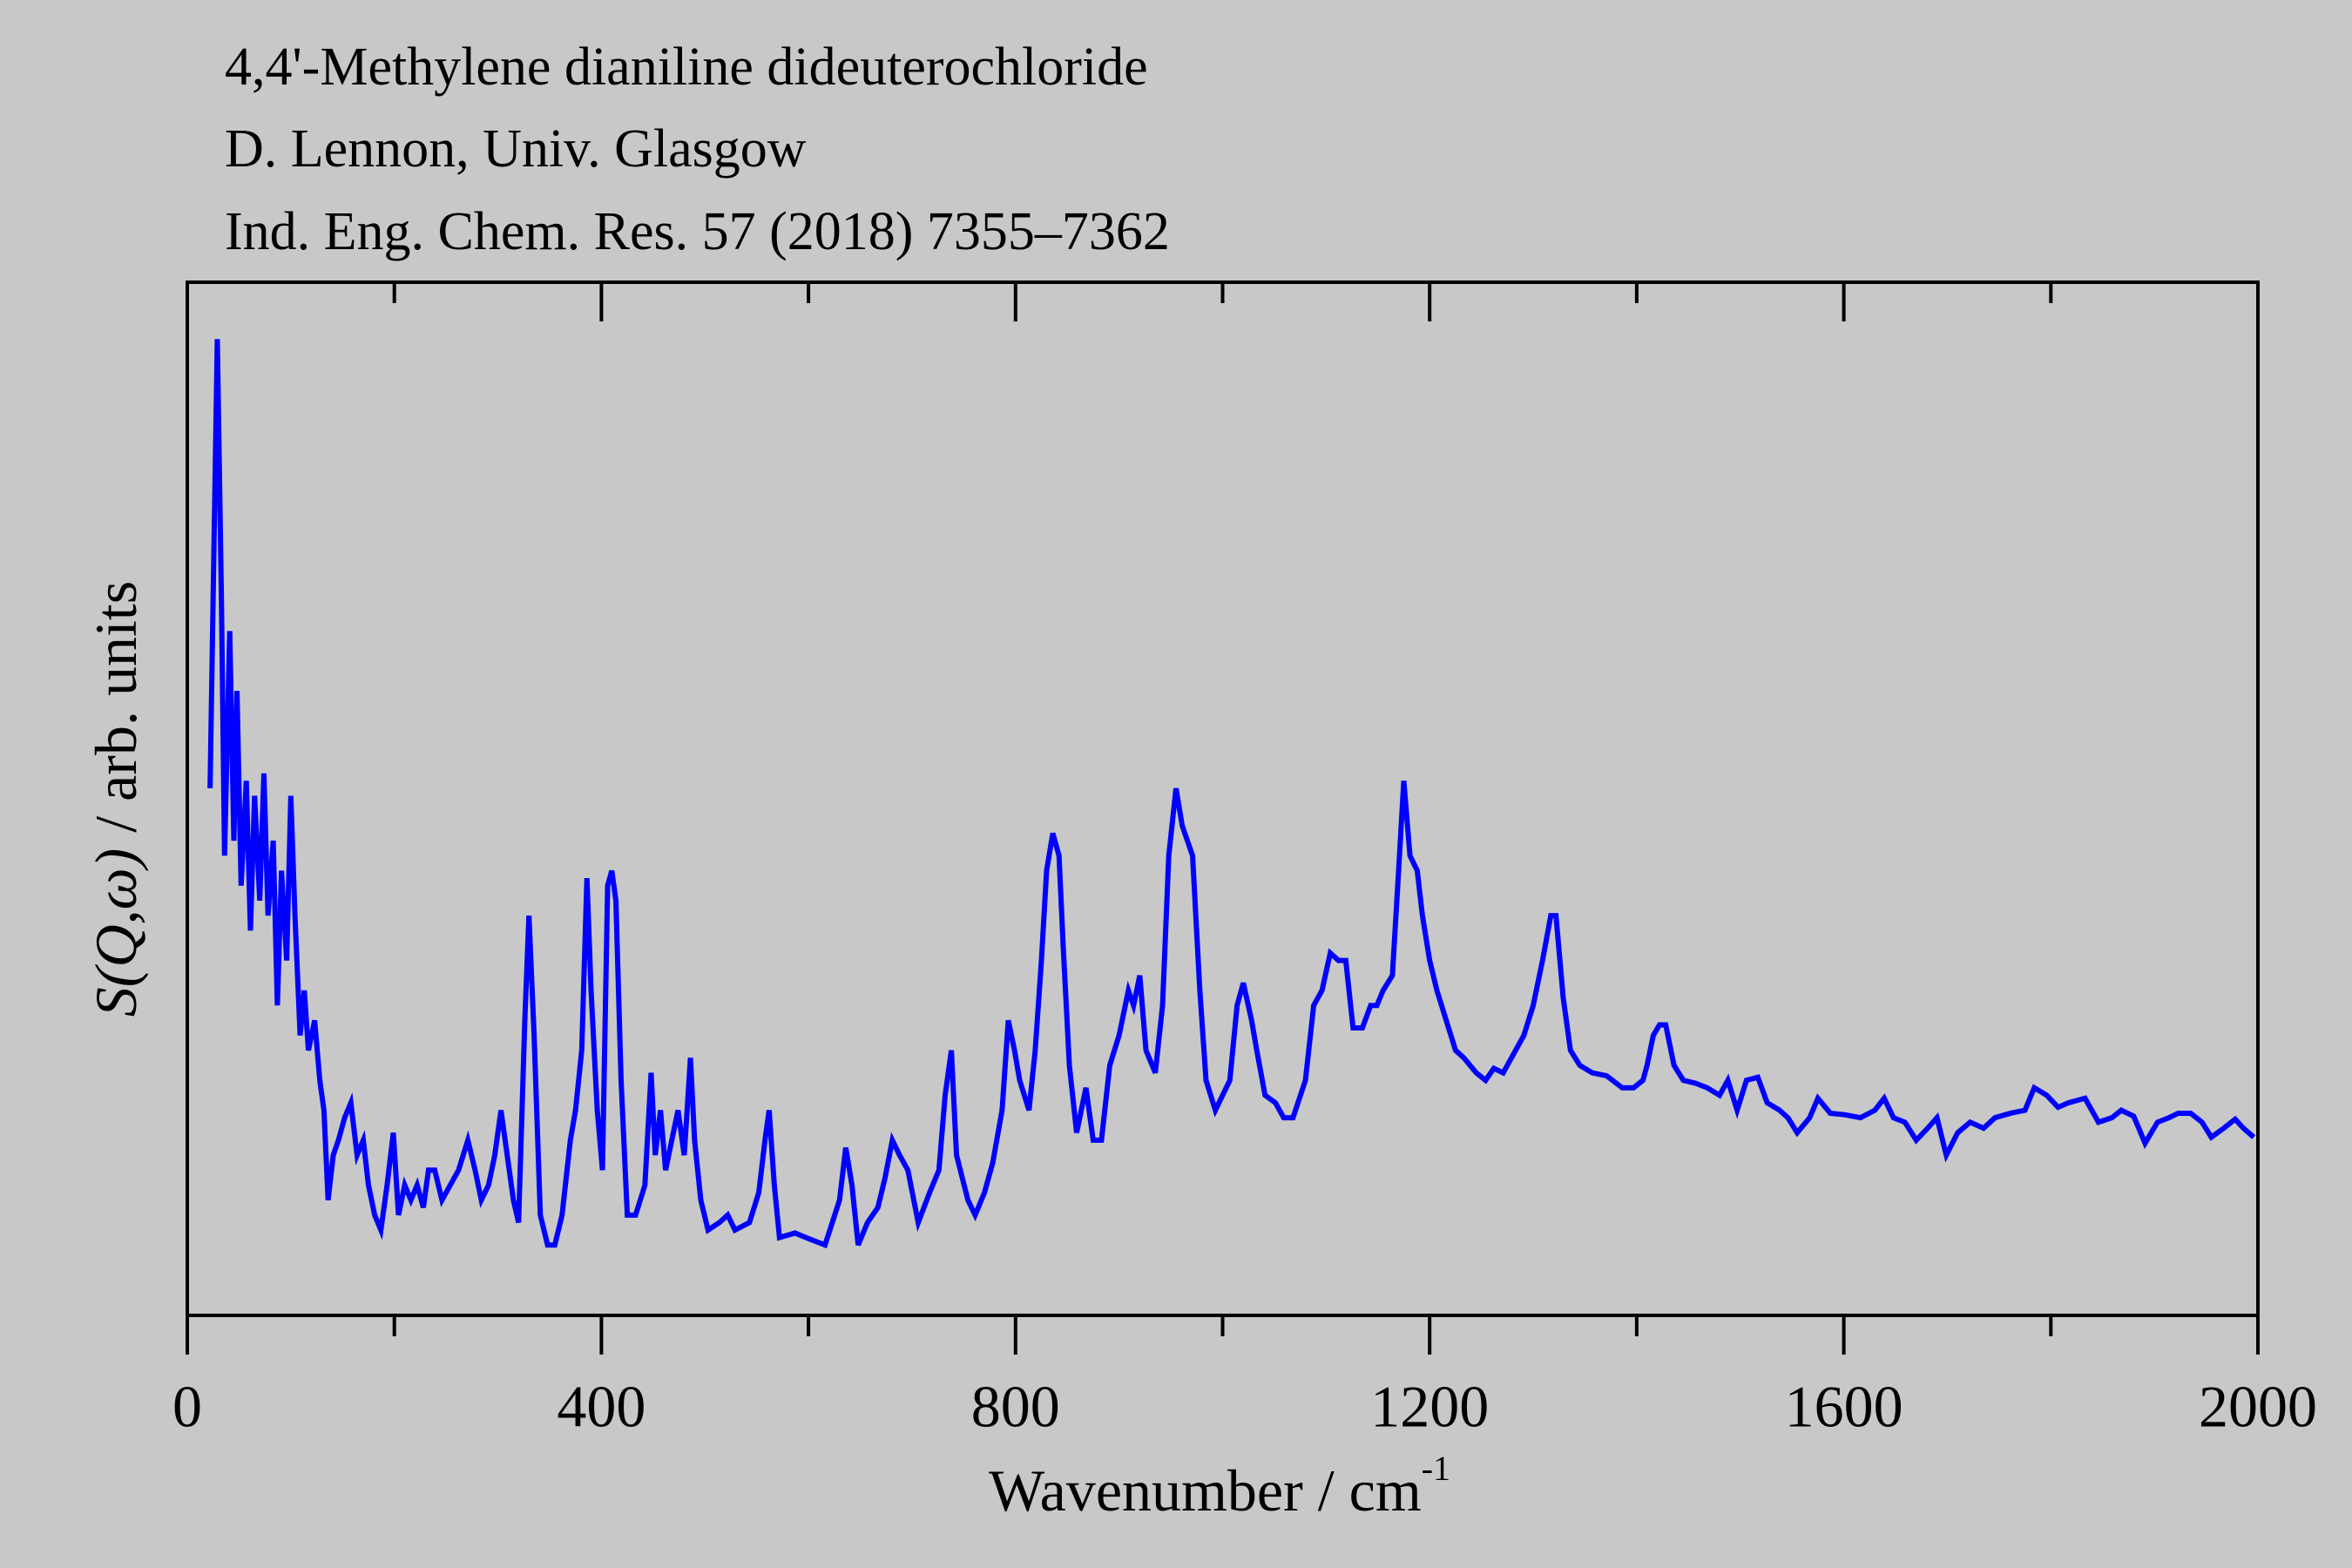 This screenshot has width=2352, height=1568. What do you see at coordinates (187, 1407) in the screenshot?
I see `x-tick-label: 0` at bounding box center [187, 1407].